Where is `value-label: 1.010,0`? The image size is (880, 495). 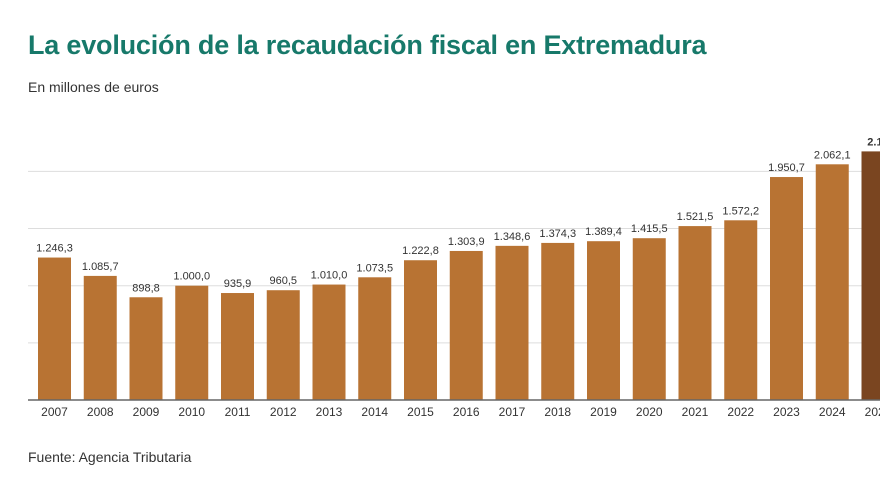 value-label: 1.010,0 is located at coordinates (329, 276).